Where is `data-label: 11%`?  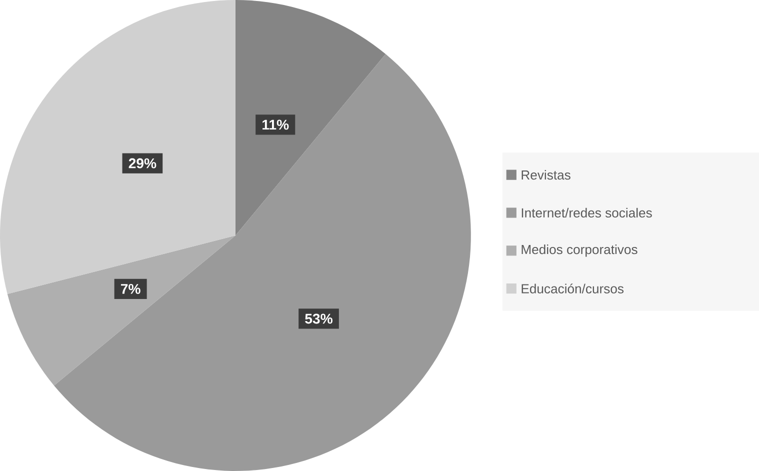
data-label: 11% is located at coordinates (275, 125).